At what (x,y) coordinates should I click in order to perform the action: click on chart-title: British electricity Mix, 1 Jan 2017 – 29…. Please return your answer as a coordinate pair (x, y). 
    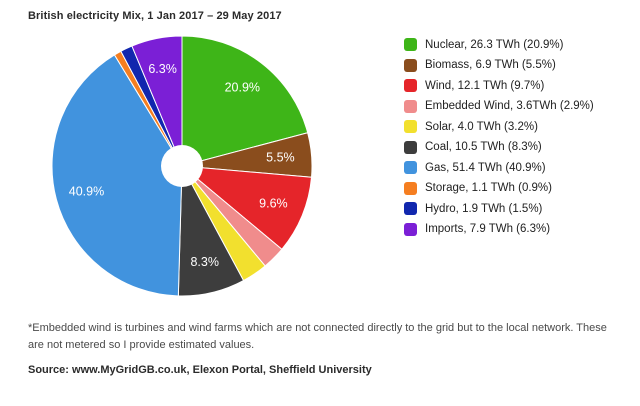
    Looking at the image, I should click on (155, 16).